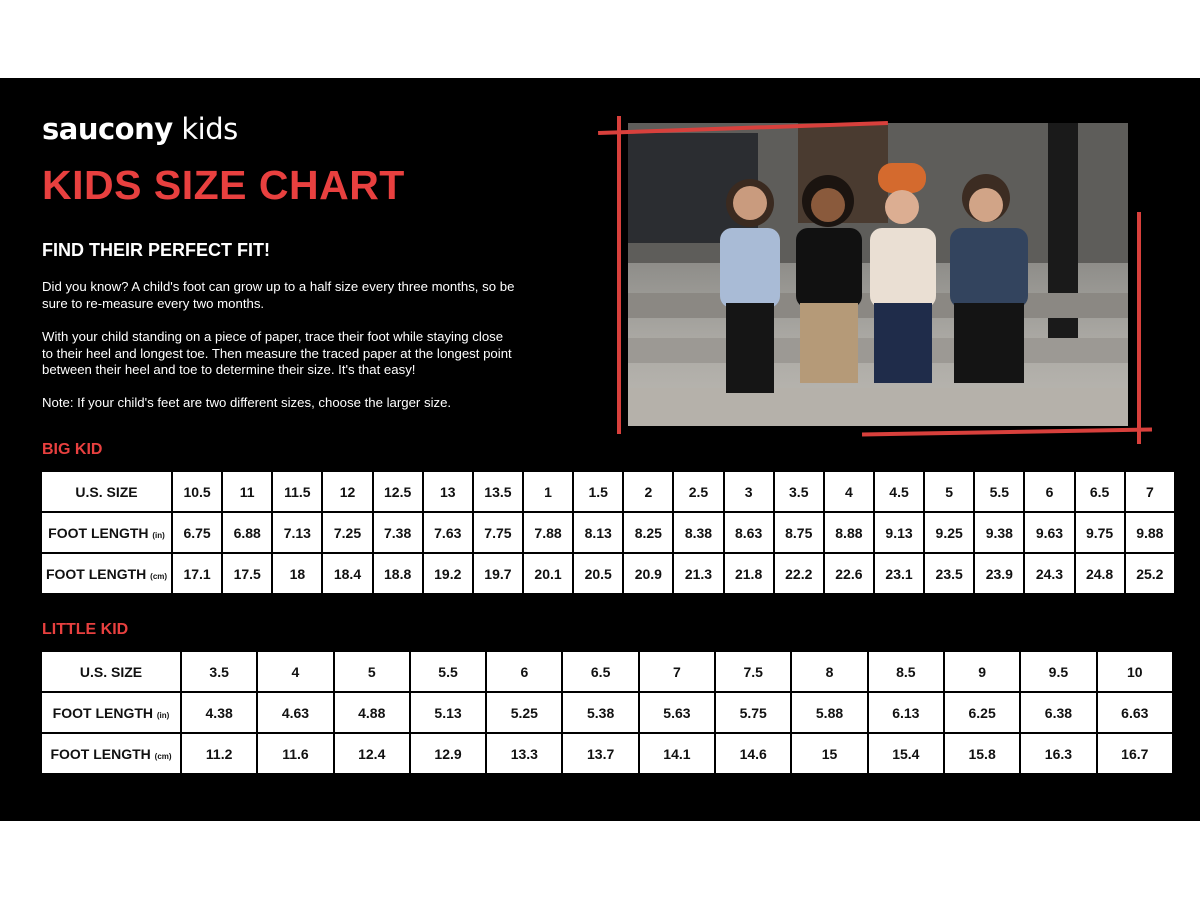  Describe the element at coordinates (247, 491) in the screenshot. I see `size-cell: 11` at that location.